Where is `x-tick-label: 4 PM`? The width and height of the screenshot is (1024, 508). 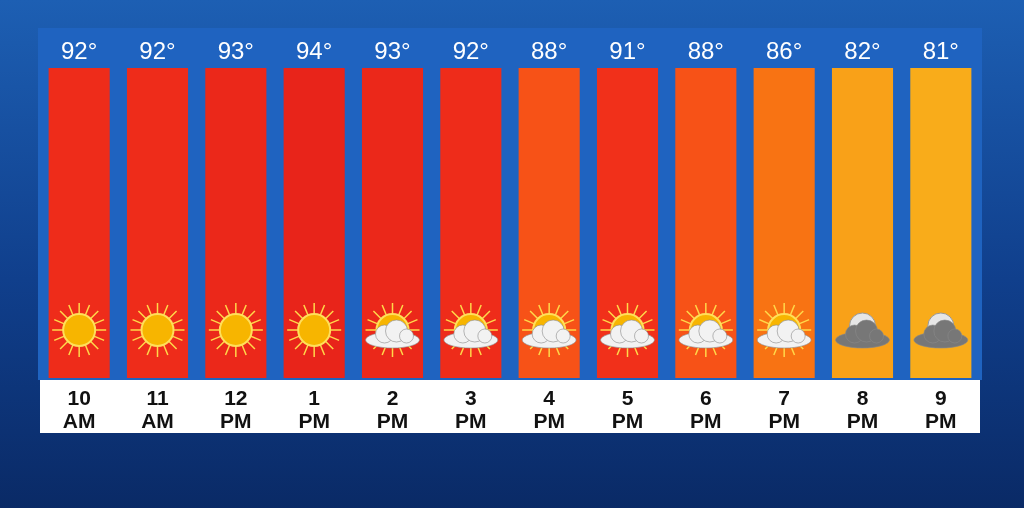
x-tick-label: 4 PM is located at coordinates (549, 409).